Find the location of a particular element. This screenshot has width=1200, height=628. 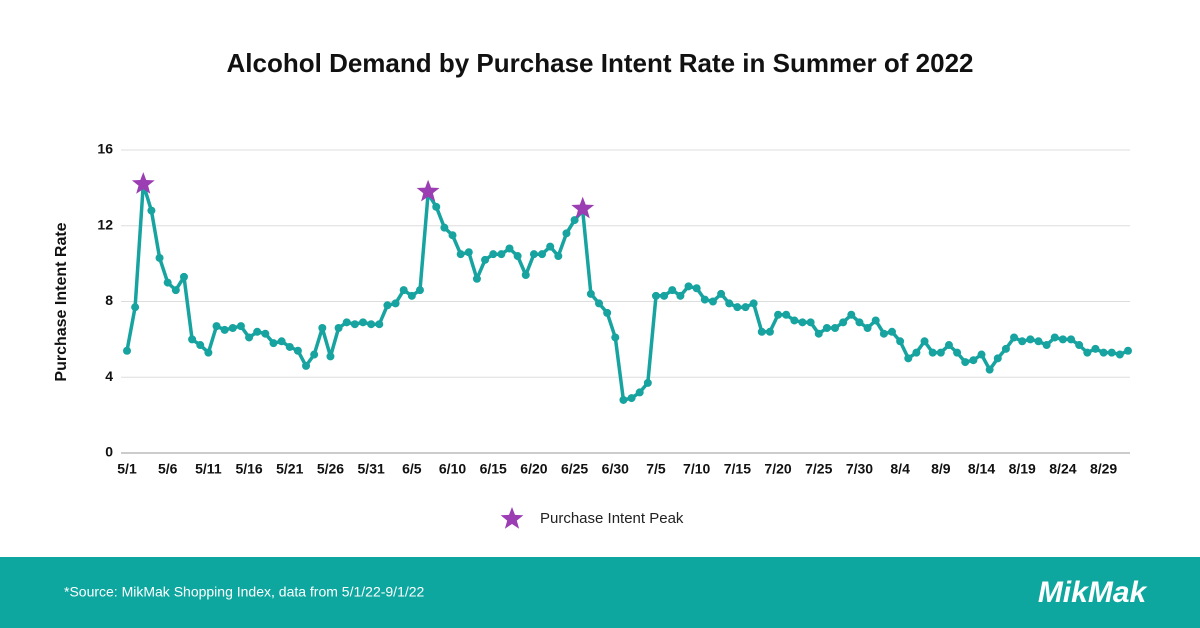

x-tick-label: 6/10 is located at coordinates (452, 469).